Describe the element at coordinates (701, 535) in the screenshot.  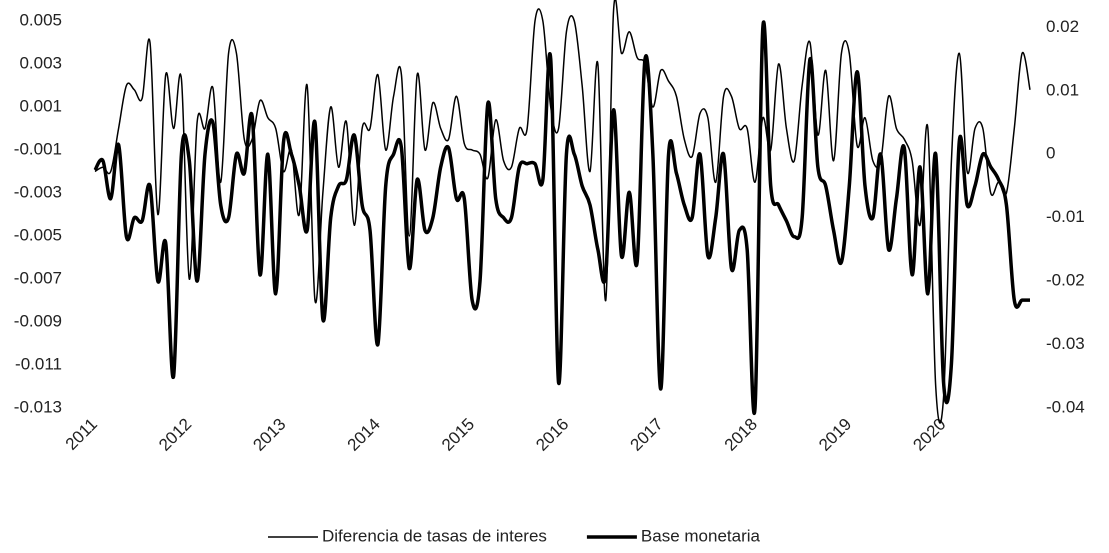
I see `legend-label: Base monetaria` at that location.